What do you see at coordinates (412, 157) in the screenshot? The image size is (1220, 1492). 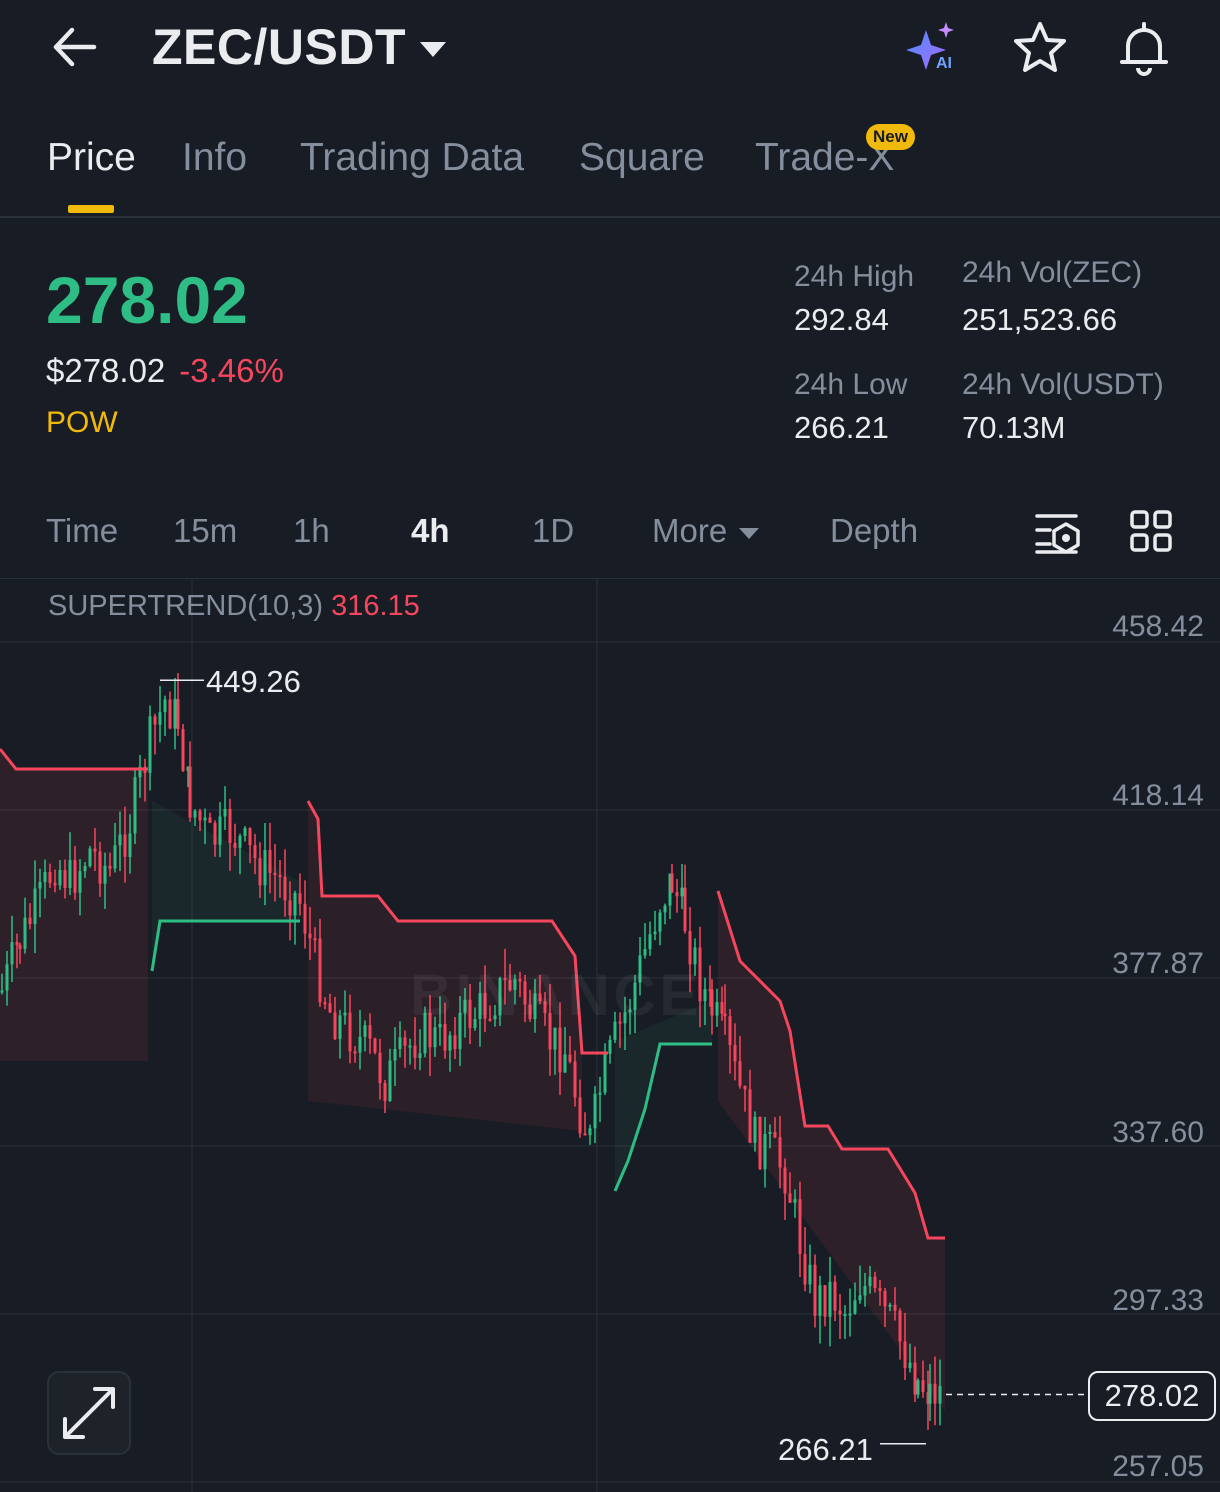 I see `tab-trading-data: Trading Data` at bounding box center [412, 157].